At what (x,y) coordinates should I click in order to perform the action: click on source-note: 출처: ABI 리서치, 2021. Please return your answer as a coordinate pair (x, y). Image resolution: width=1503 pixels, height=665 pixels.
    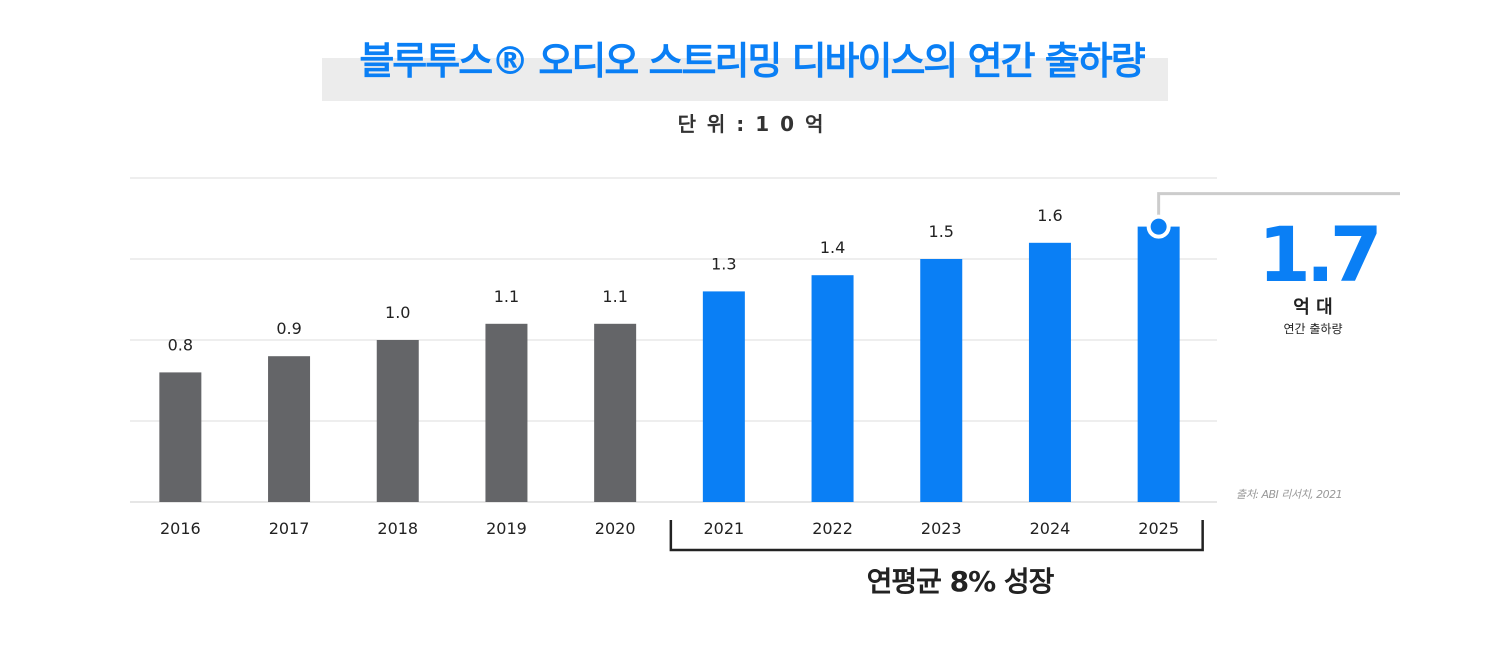
    Looking at the image, I should click on (1289, 494).